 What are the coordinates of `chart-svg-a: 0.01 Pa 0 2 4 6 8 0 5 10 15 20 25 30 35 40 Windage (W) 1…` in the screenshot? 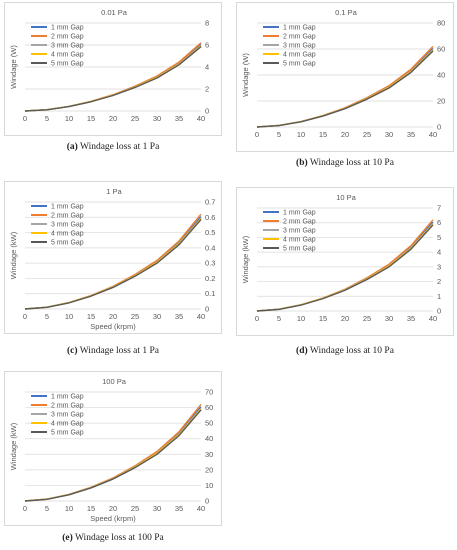 It's located at (109, 65).